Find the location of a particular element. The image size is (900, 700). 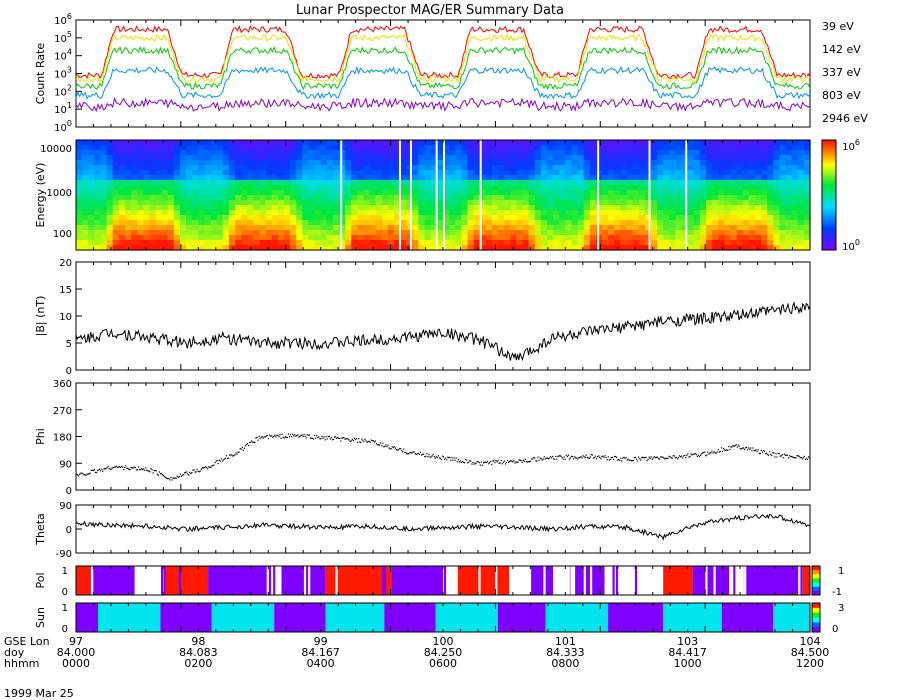

polarity-segment is located at coordinates (228, 580).